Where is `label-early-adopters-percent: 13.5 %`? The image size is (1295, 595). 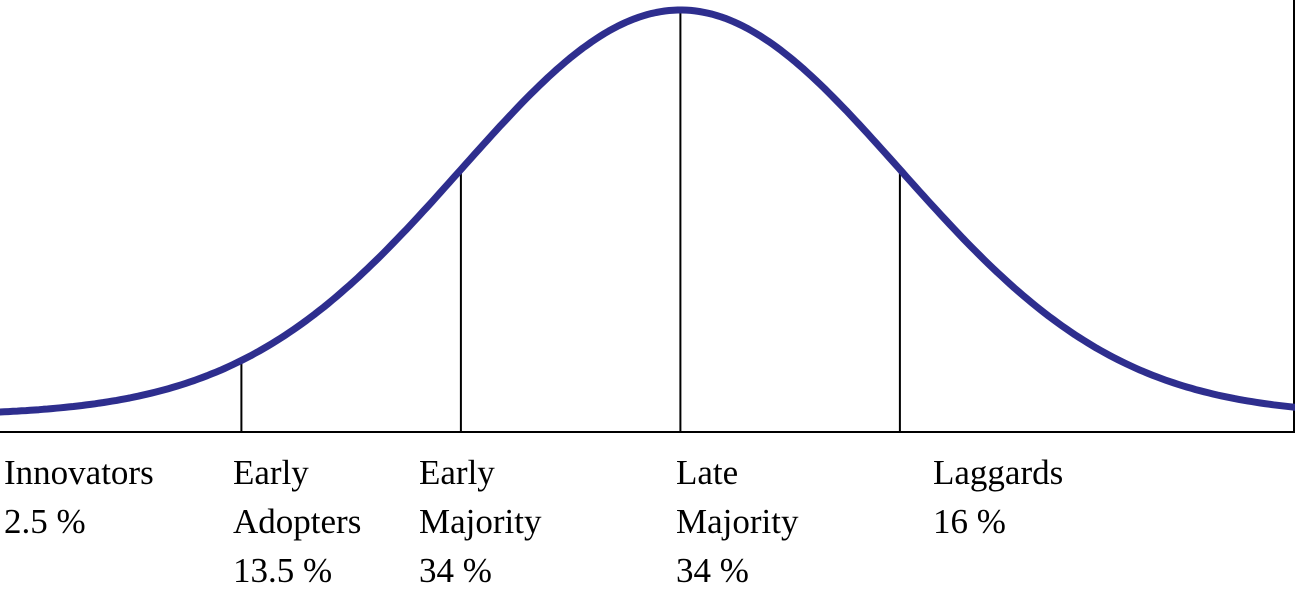 label-early-adopters-percent: 13.5 % is located at coordinates (283, 570).